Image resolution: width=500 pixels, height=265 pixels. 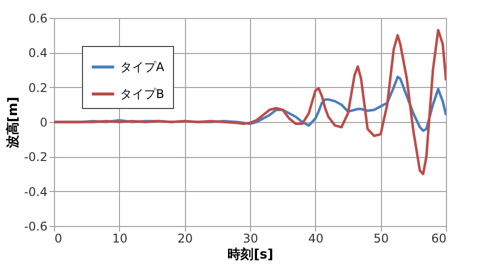 I want to click on x-tick-label: 40, so click(x=316, y=239).